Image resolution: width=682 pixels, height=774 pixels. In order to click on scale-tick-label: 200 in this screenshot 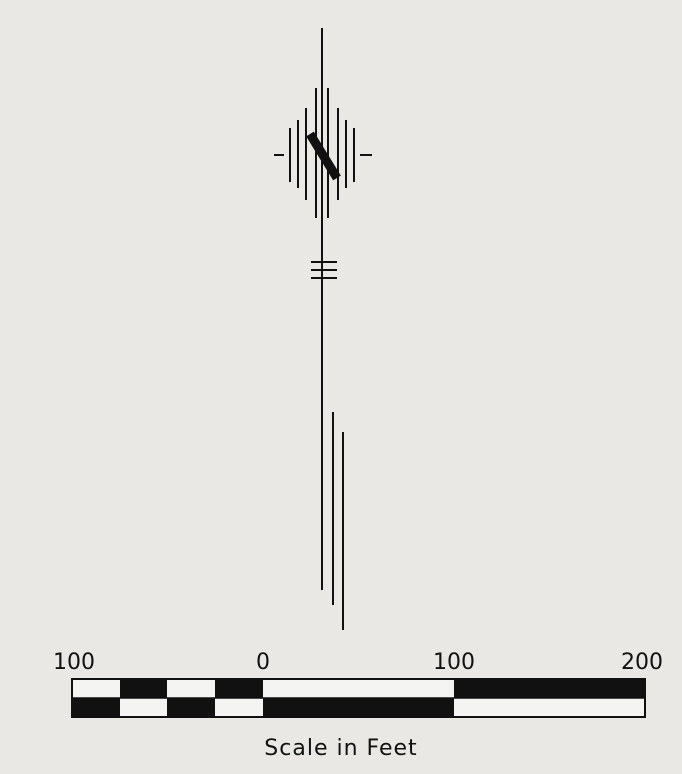, I will do `click(642, 662)`.